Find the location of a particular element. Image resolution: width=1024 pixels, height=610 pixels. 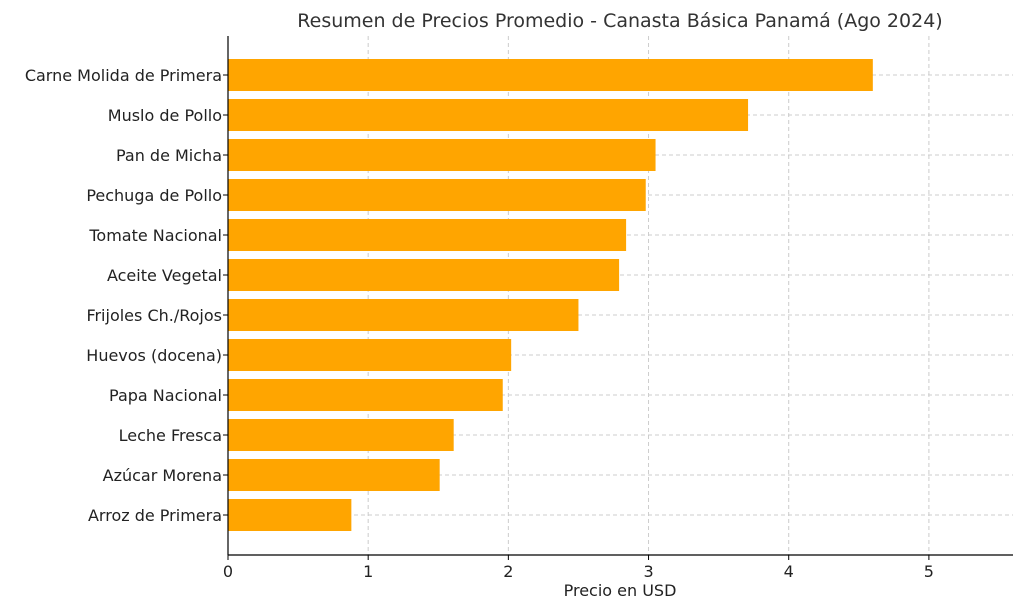

x-axis-label: Precio en USD is located at coordinates (620, 590).